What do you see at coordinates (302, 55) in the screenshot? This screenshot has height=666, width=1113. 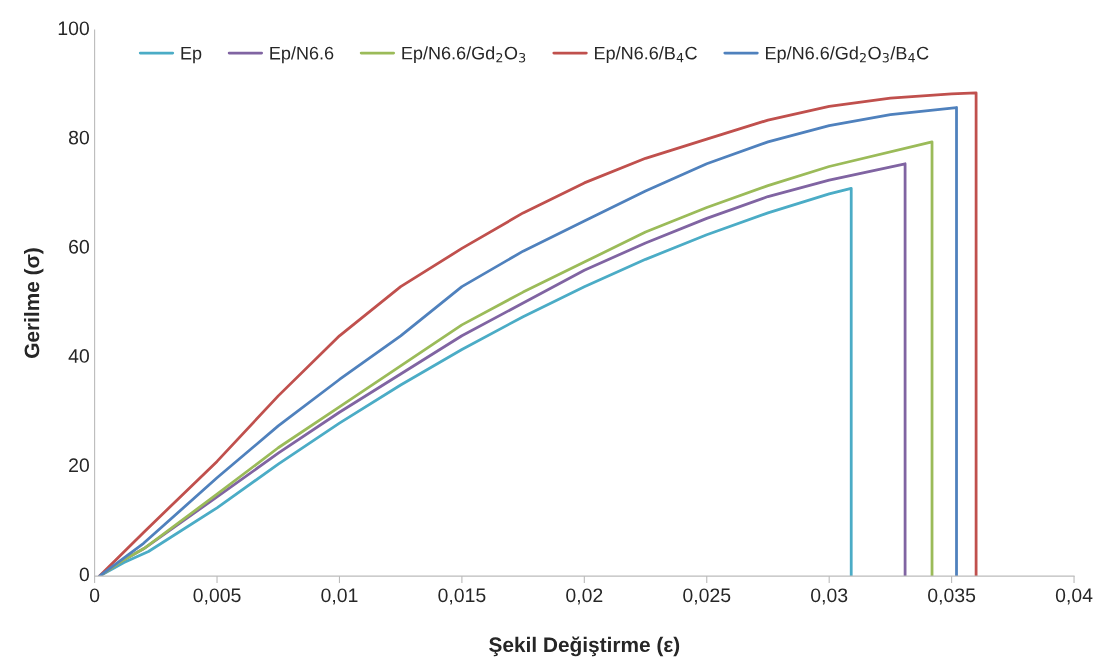 I see `legend-label: Ep/N6.6` at bounding box center [302, 55].